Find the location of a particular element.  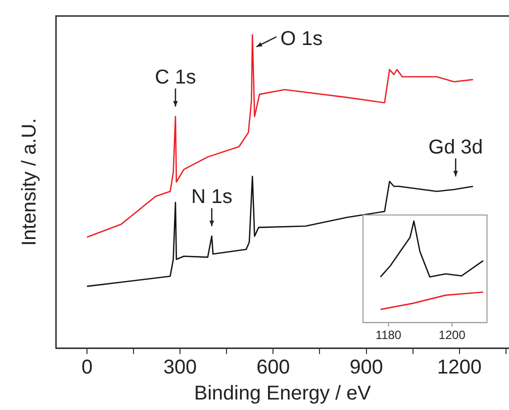

y-axis-title: Intensity / a.U. is located at coordinates (29, 182).